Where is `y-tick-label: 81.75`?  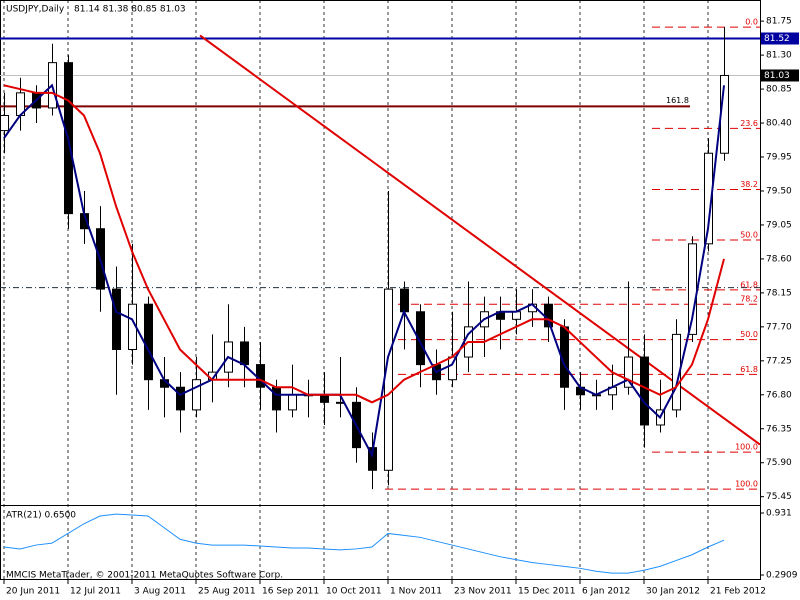 y-tick-label: 81.75 is located at coordinates (779, 22).